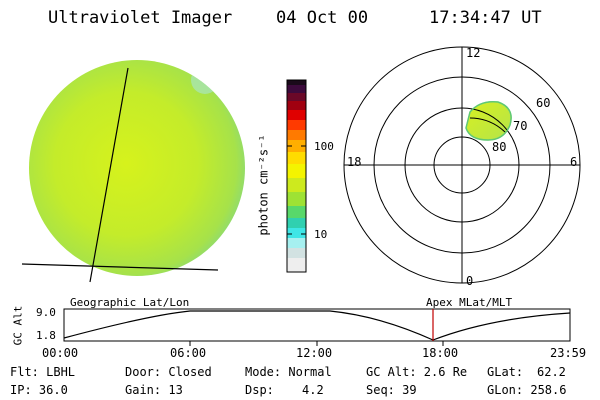 This screenshot has width=600, height=400. Describe the element at coordinates (130, 302) in the screenshot. I see `timeline-left-title: Geographic Lat/Lon` at that location.